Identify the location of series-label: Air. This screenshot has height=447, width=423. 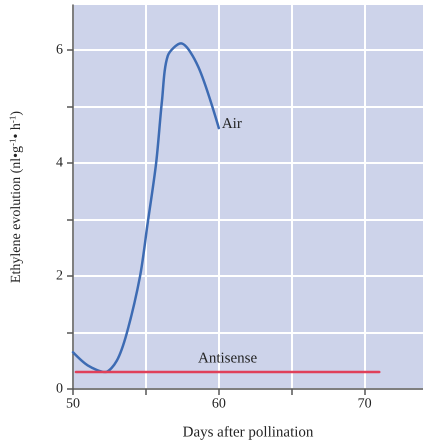
(232, 124).